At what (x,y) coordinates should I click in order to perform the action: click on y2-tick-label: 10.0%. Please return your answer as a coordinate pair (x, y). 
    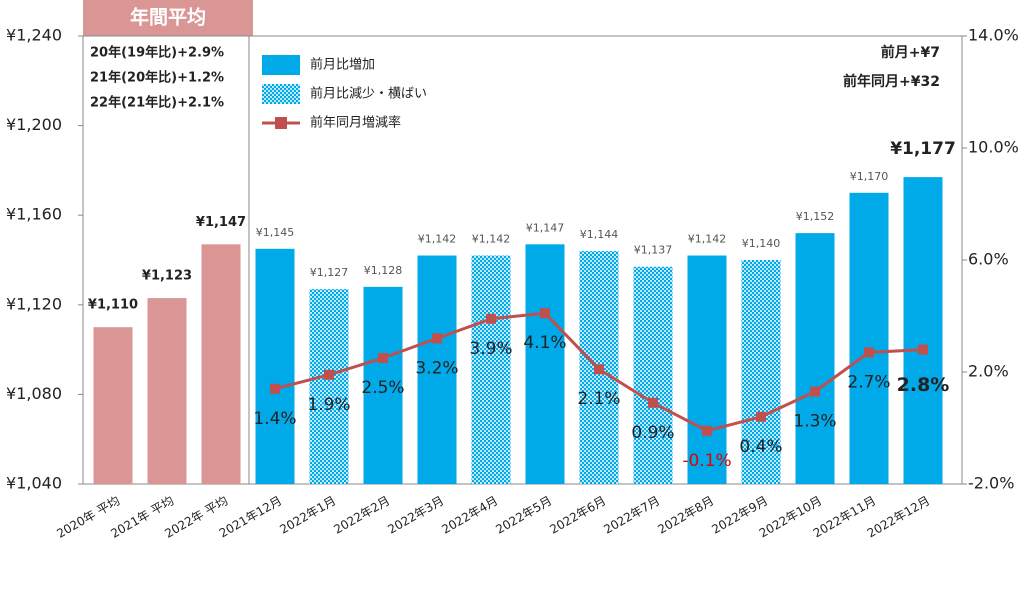
    Looking at the image, I should click on (993, 147).